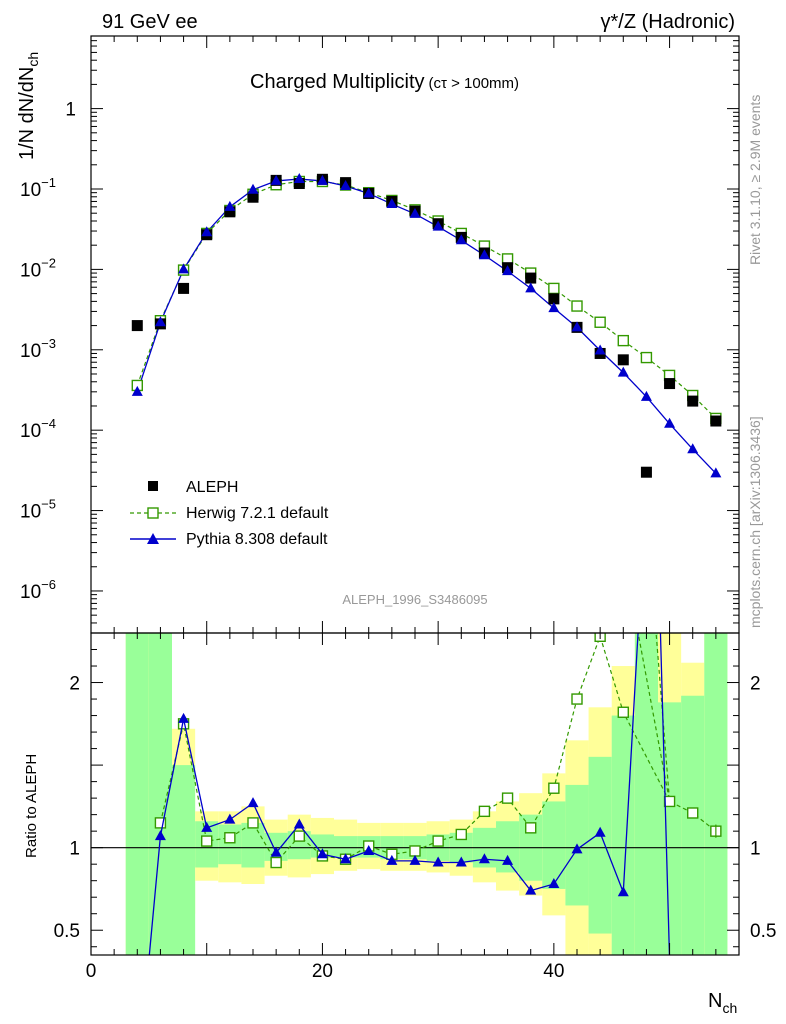 The height and width of the screenshot is (1024, 786). I want to click on x-axis-label: Nch, so click(722, 1003).